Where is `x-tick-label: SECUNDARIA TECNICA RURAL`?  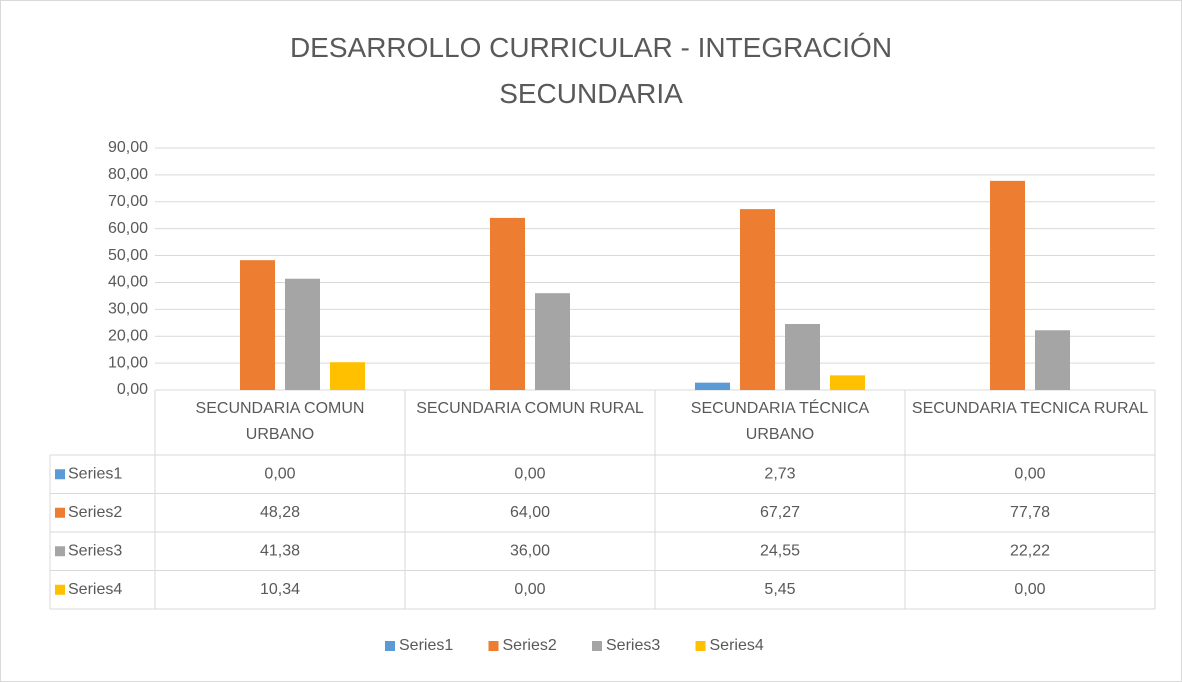
x-tick-label: SECUNDARIA TECNICA RURAL is located at coordinates (1030, 408).